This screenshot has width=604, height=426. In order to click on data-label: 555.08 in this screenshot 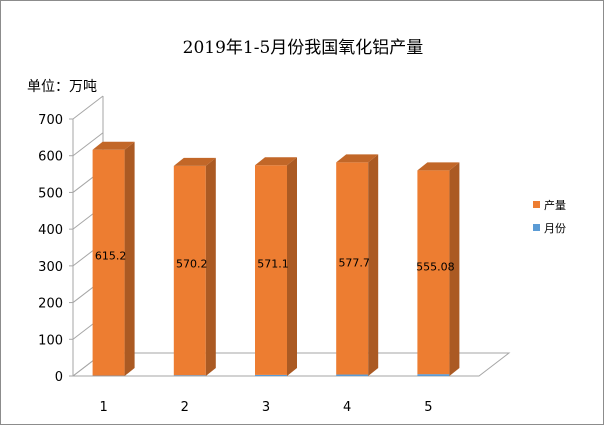, I will do `click(435, 266)`.